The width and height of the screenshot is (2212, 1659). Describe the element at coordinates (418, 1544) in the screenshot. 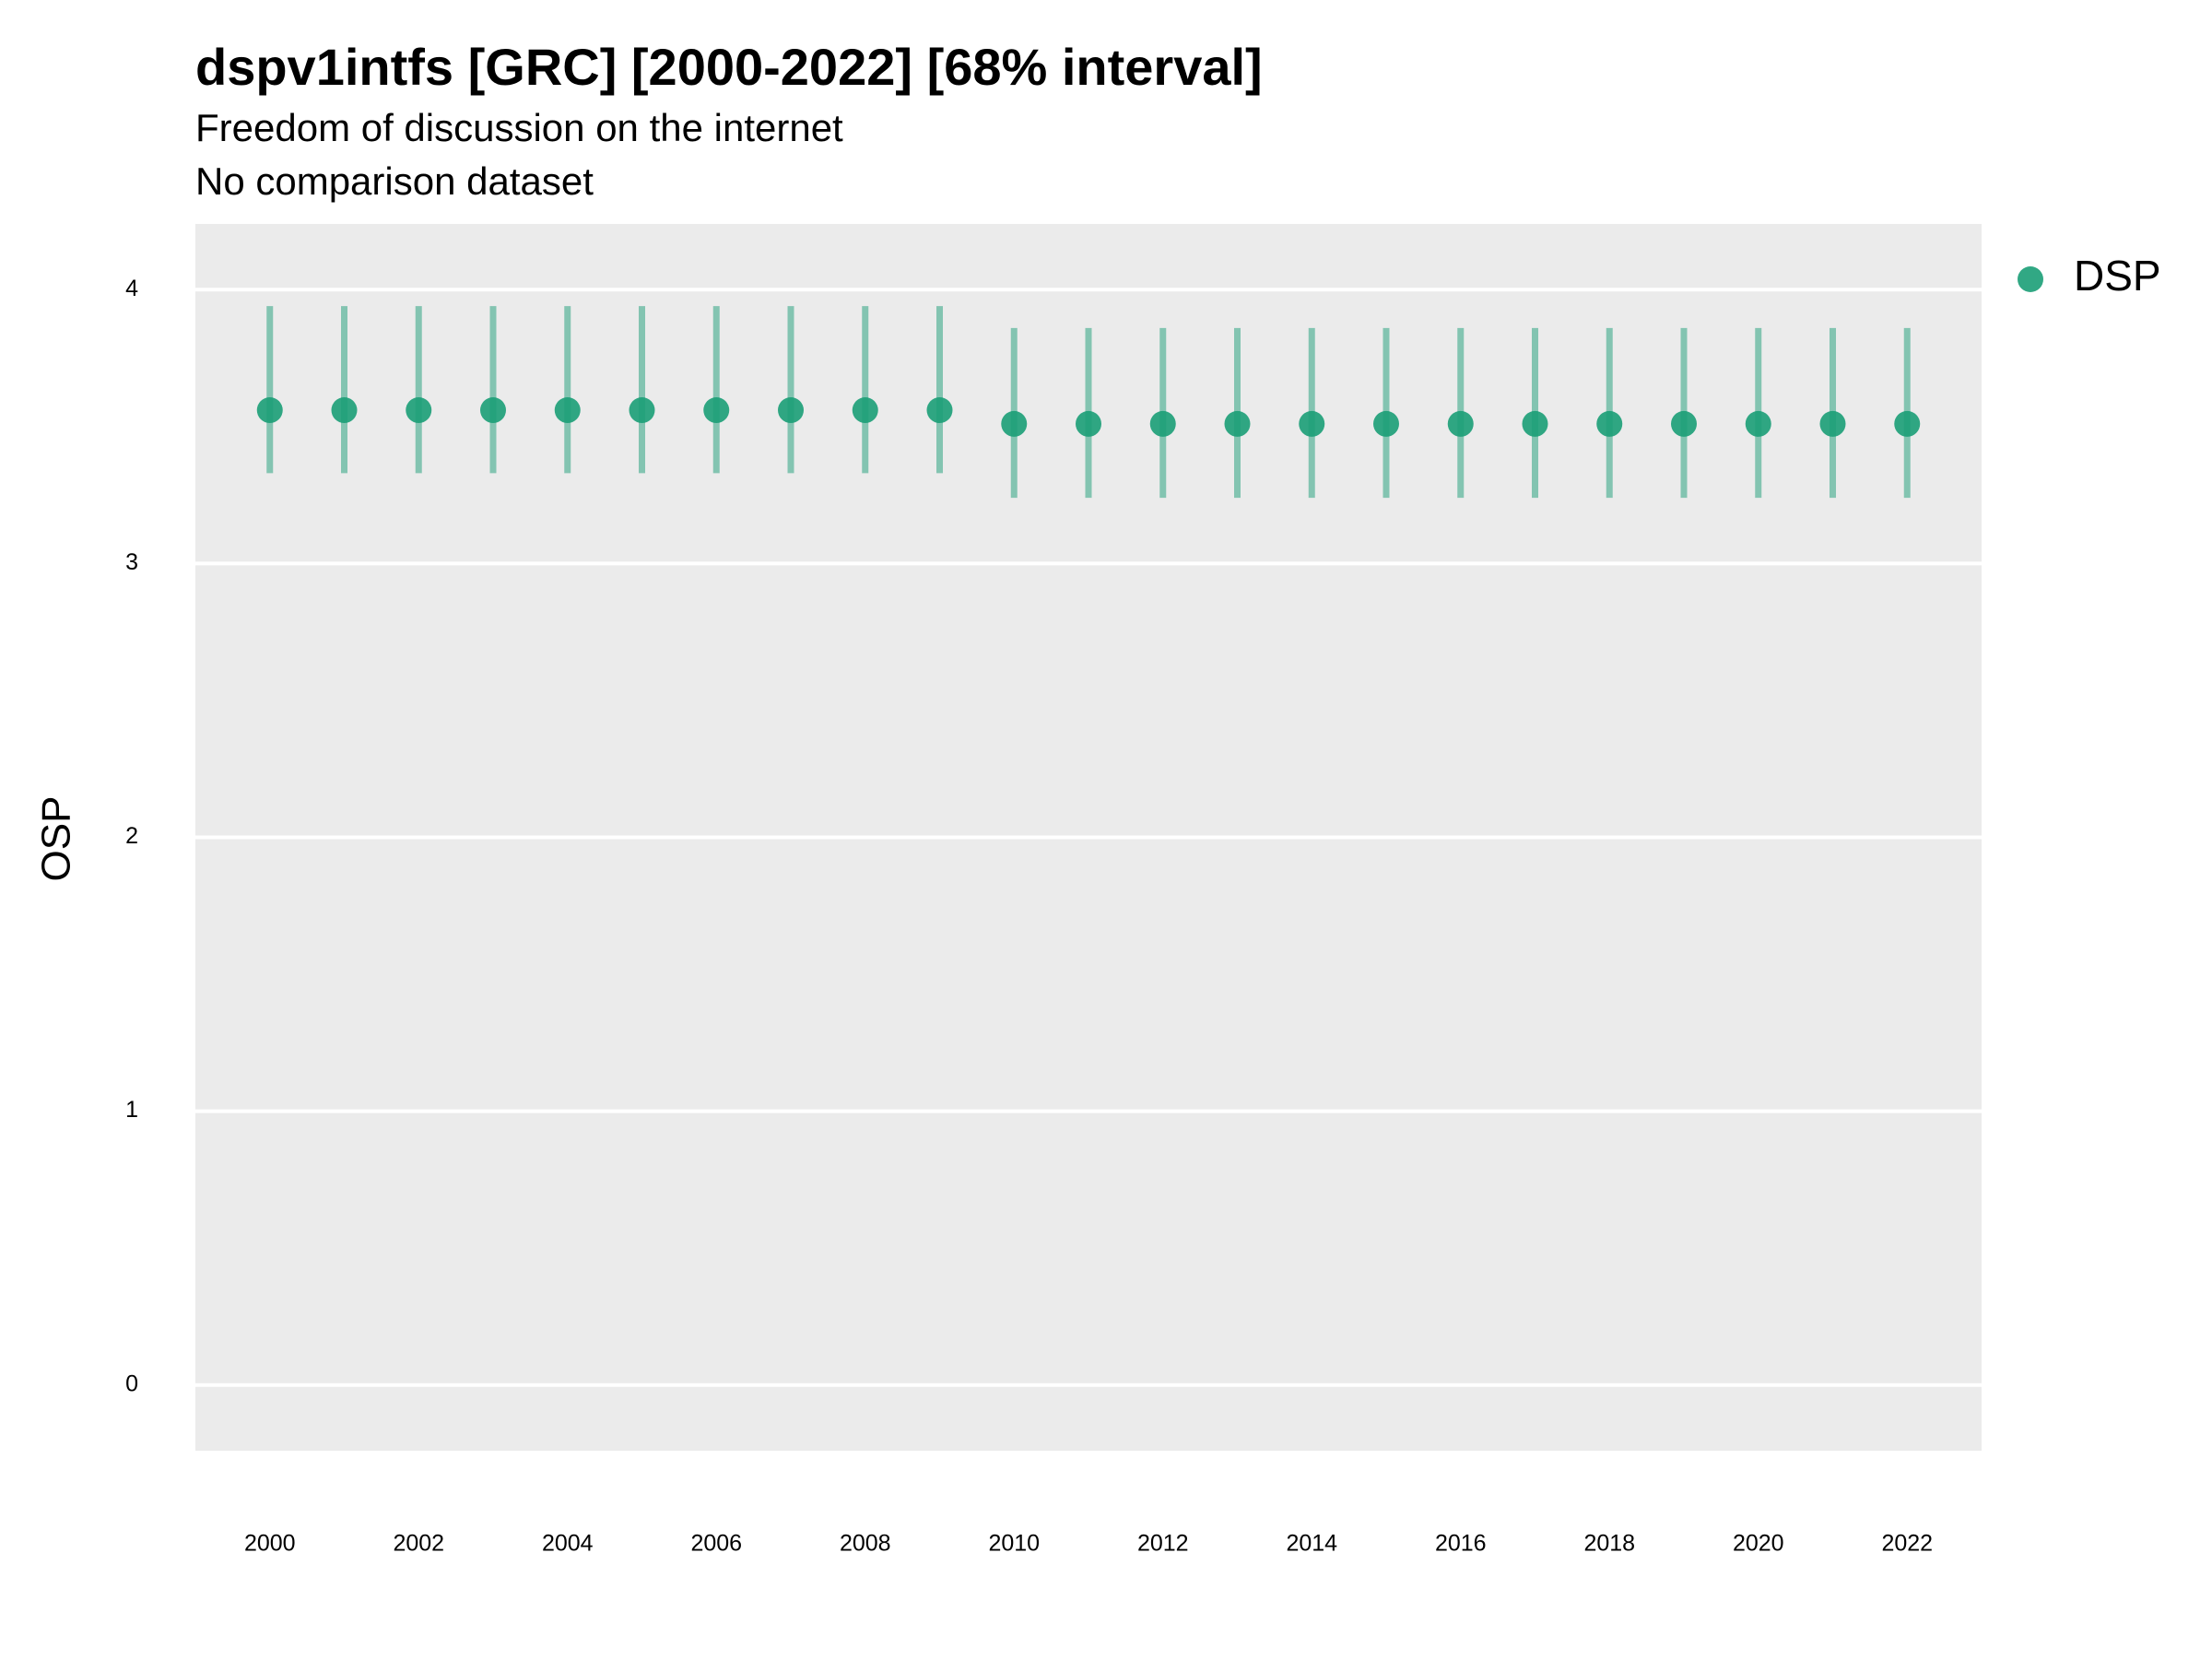

I see `x-tick-label: 2002` at that location.